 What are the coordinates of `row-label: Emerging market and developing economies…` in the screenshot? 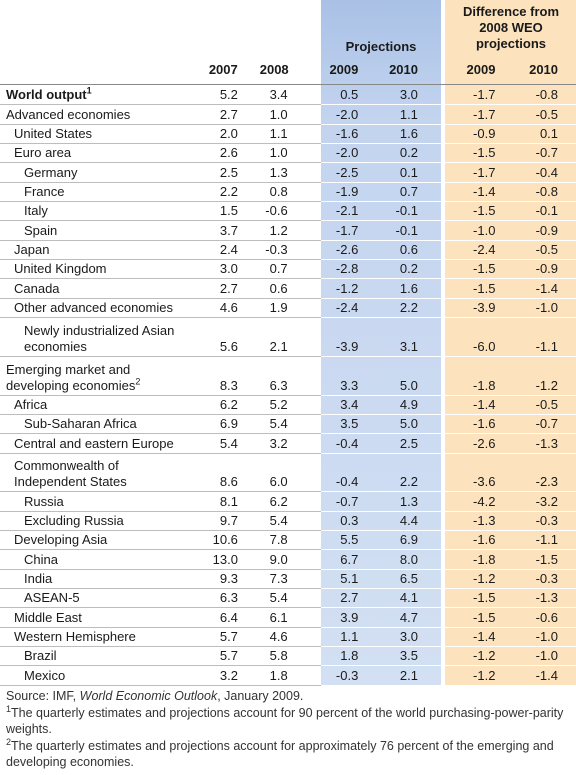 It's located at (73, 377).